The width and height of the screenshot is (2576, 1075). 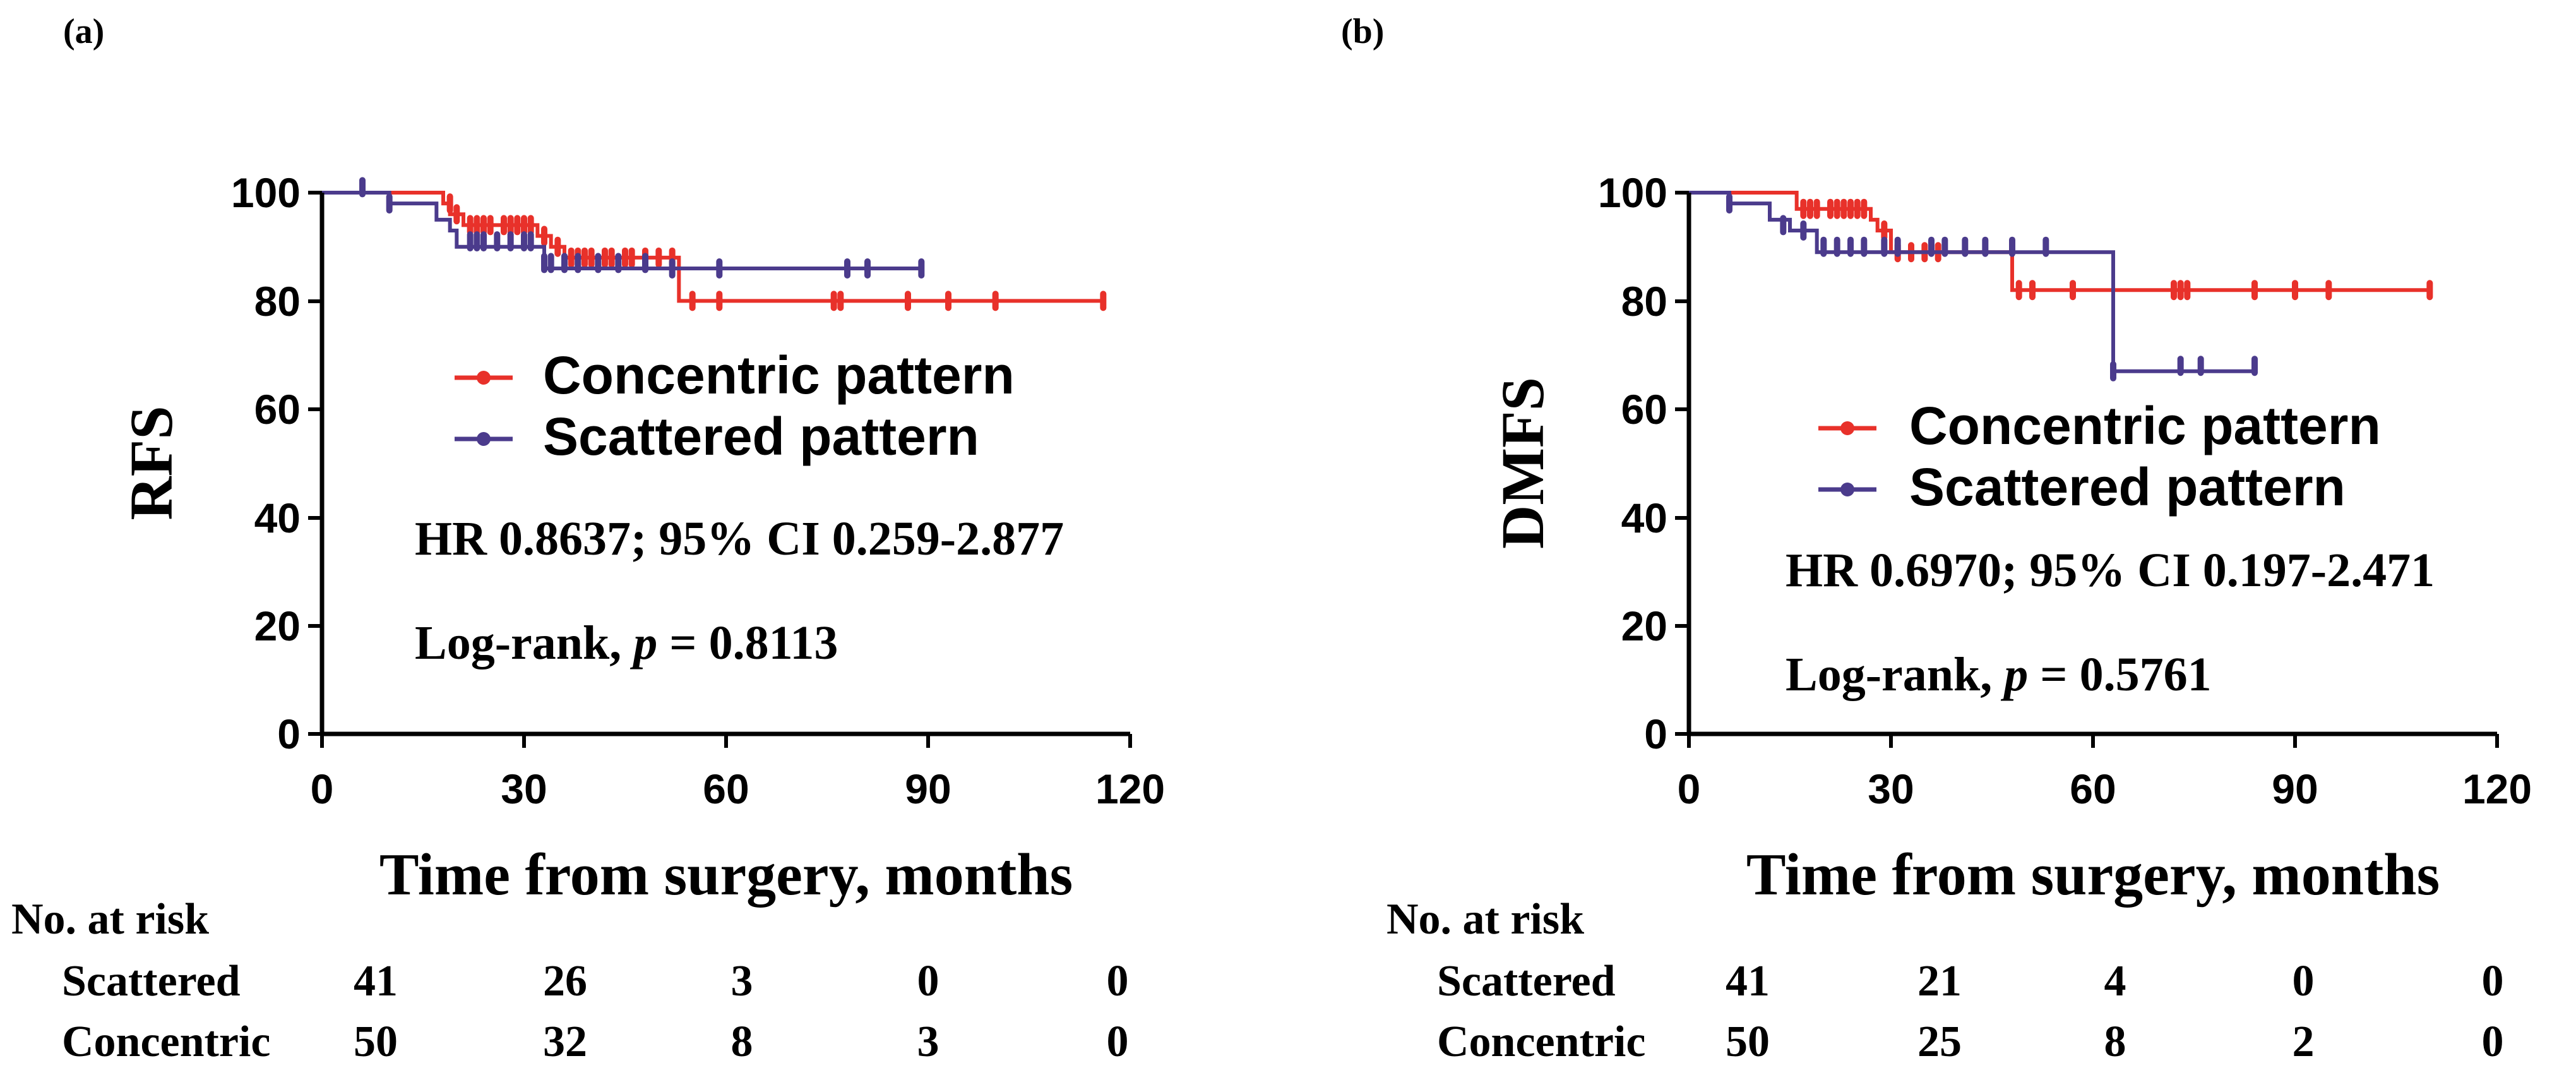 What do you see at coordinates (1362, 32) in the screenshot?
I see `panel-label-b: (b)` at bounding box center [1362, 32].